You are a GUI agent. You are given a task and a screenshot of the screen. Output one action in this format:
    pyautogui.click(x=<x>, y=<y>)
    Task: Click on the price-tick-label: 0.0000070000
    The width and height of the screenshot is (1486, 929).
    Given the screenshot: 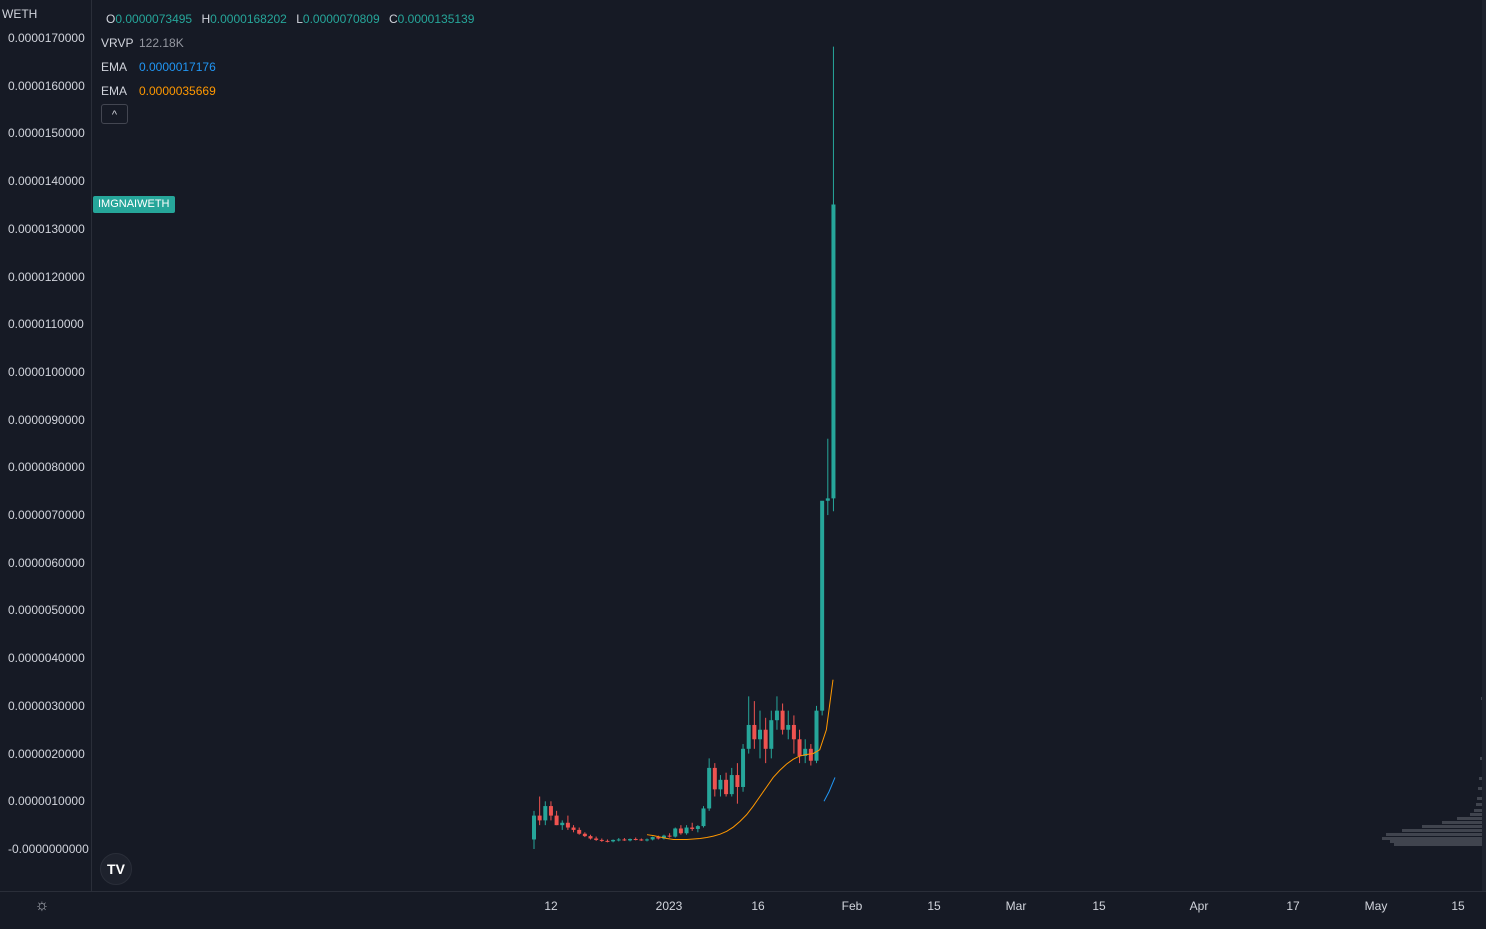 What is the action you would take?
    pyautogui.click(x=46, y=515)
    